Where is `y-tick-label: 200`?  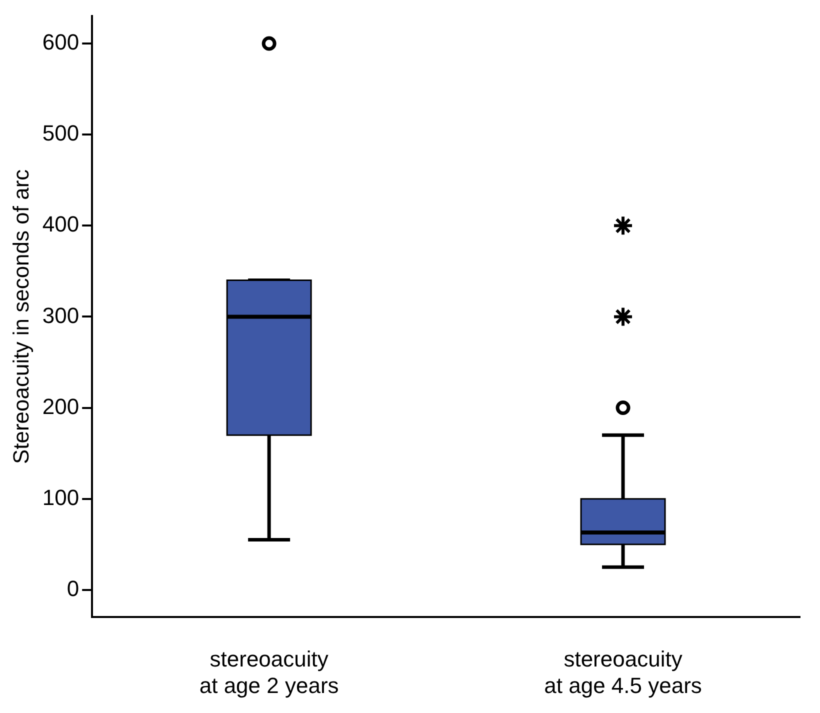 y-tick-label: 200 is located at coordinates (61, 406).